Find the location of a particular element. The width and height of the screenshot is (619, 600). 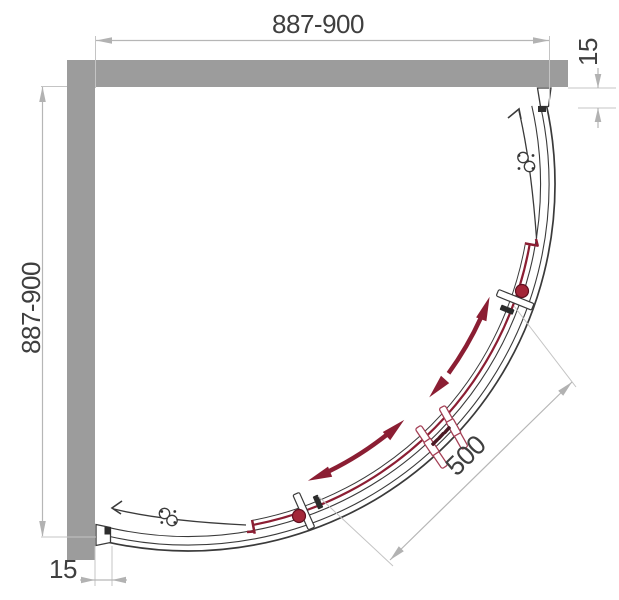

left-depth-label: 887-900 is located at coordinates (31, 308).